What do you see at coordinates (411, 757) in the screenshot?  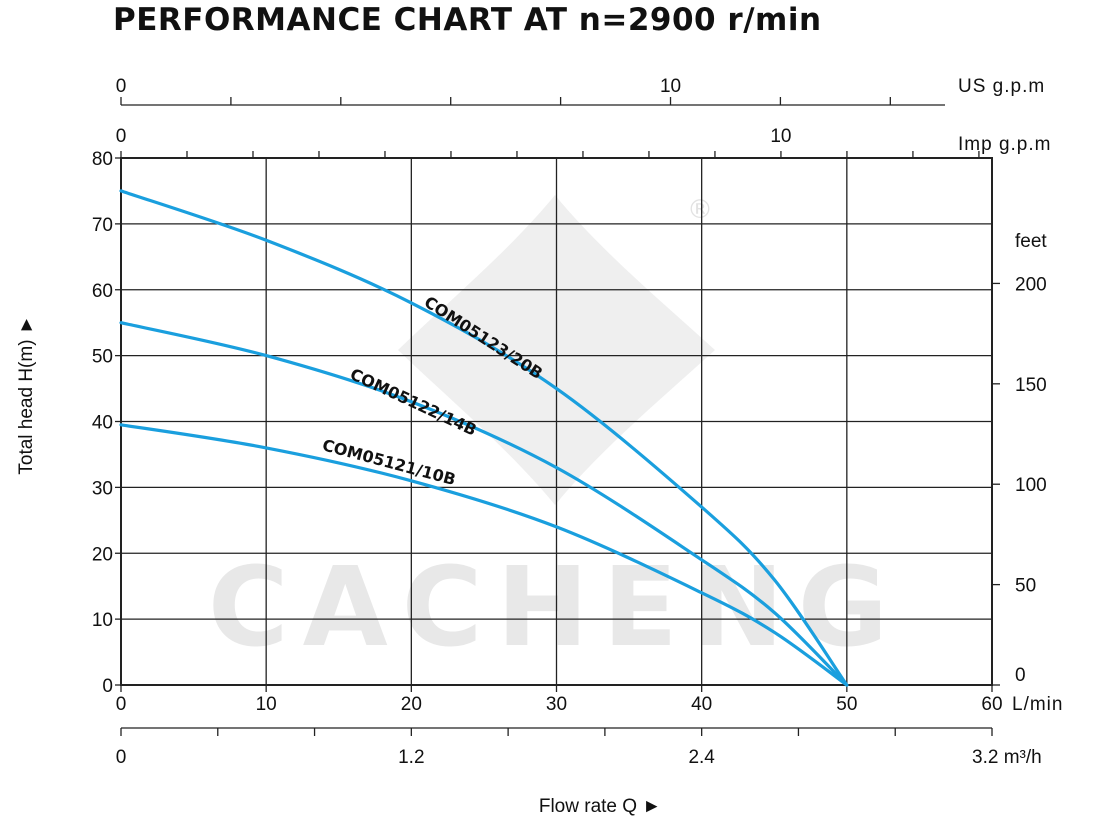 I see `m3h-tick-label: 1.2` at bounding box center [411, 757].